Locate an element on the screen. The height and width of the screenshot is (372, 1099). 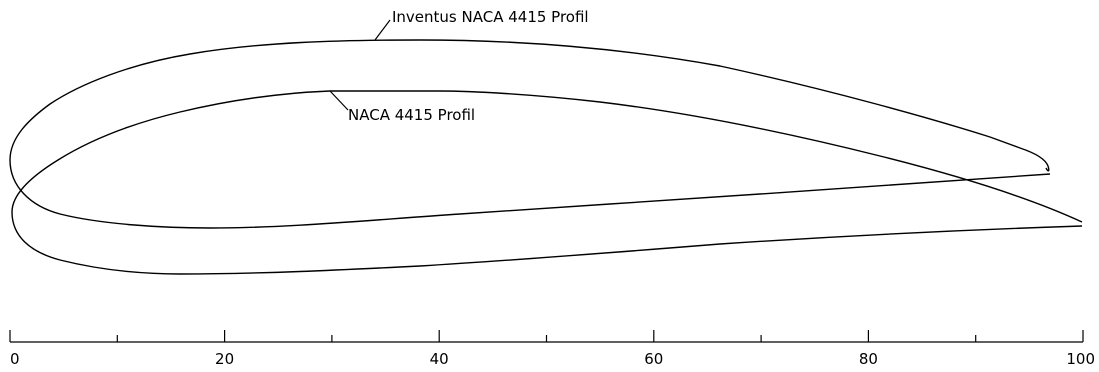
tick-label-0: 0 is located at coordinates (15, 359).